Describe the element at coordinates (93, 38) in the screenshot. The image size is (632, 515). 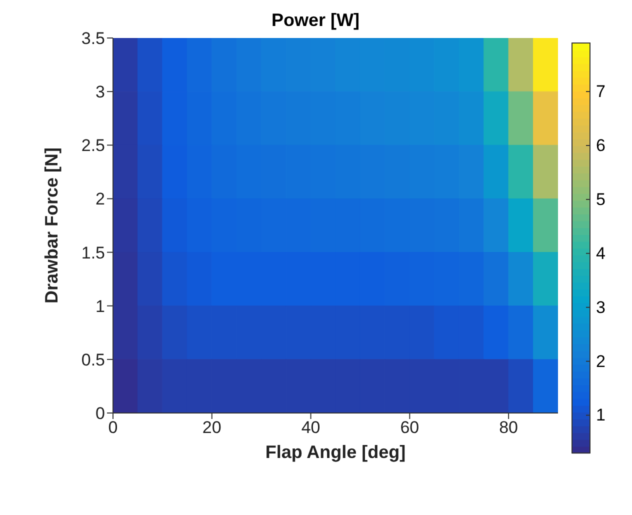
I see `y-tick-label: 3.5` at that location.